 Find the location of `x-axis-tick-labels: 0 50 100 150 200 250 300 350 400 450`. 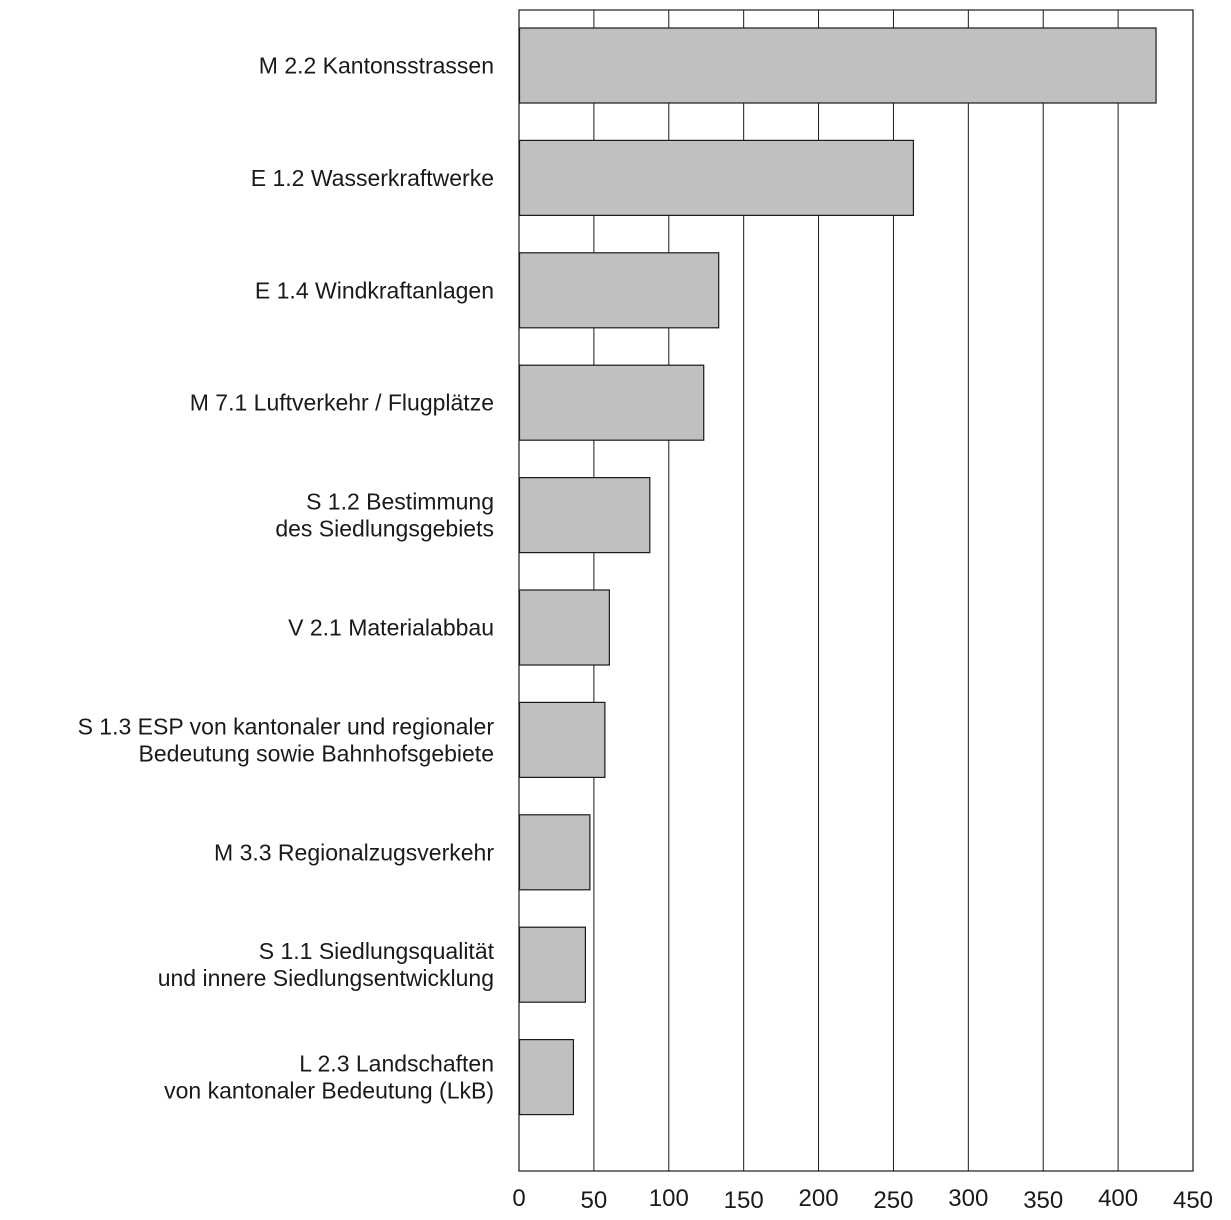

x-axis-tick-labels: 0 50 100 150 200 250 300 350 400 450 is located at coordinates (862, 1199).